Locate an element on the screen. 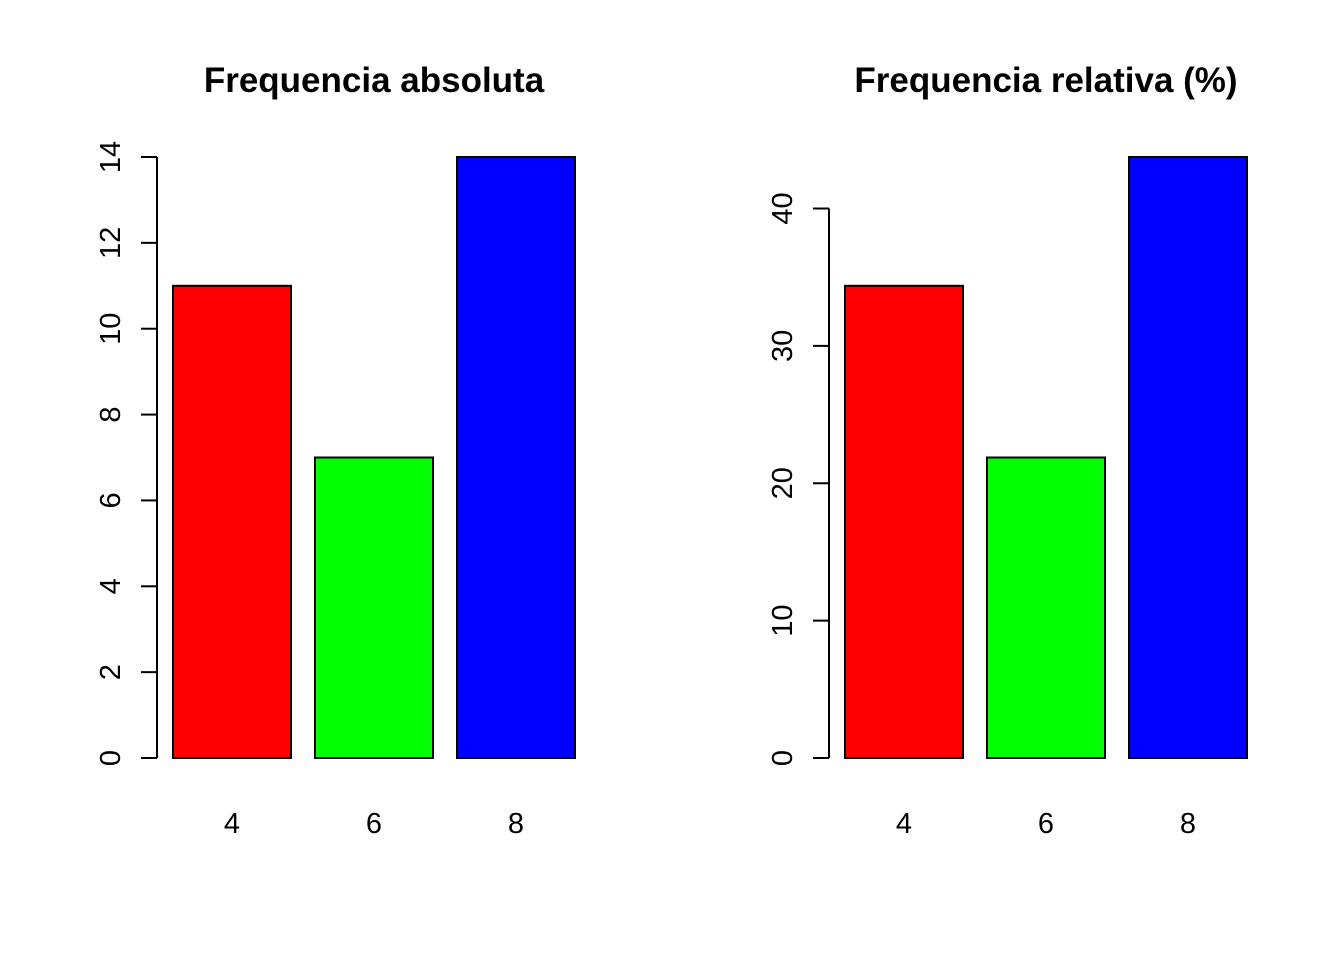 Image resolution: width=1344 pixels, height=960 pixels. y-tick-label: 4 is located at coordinates (111, 586).